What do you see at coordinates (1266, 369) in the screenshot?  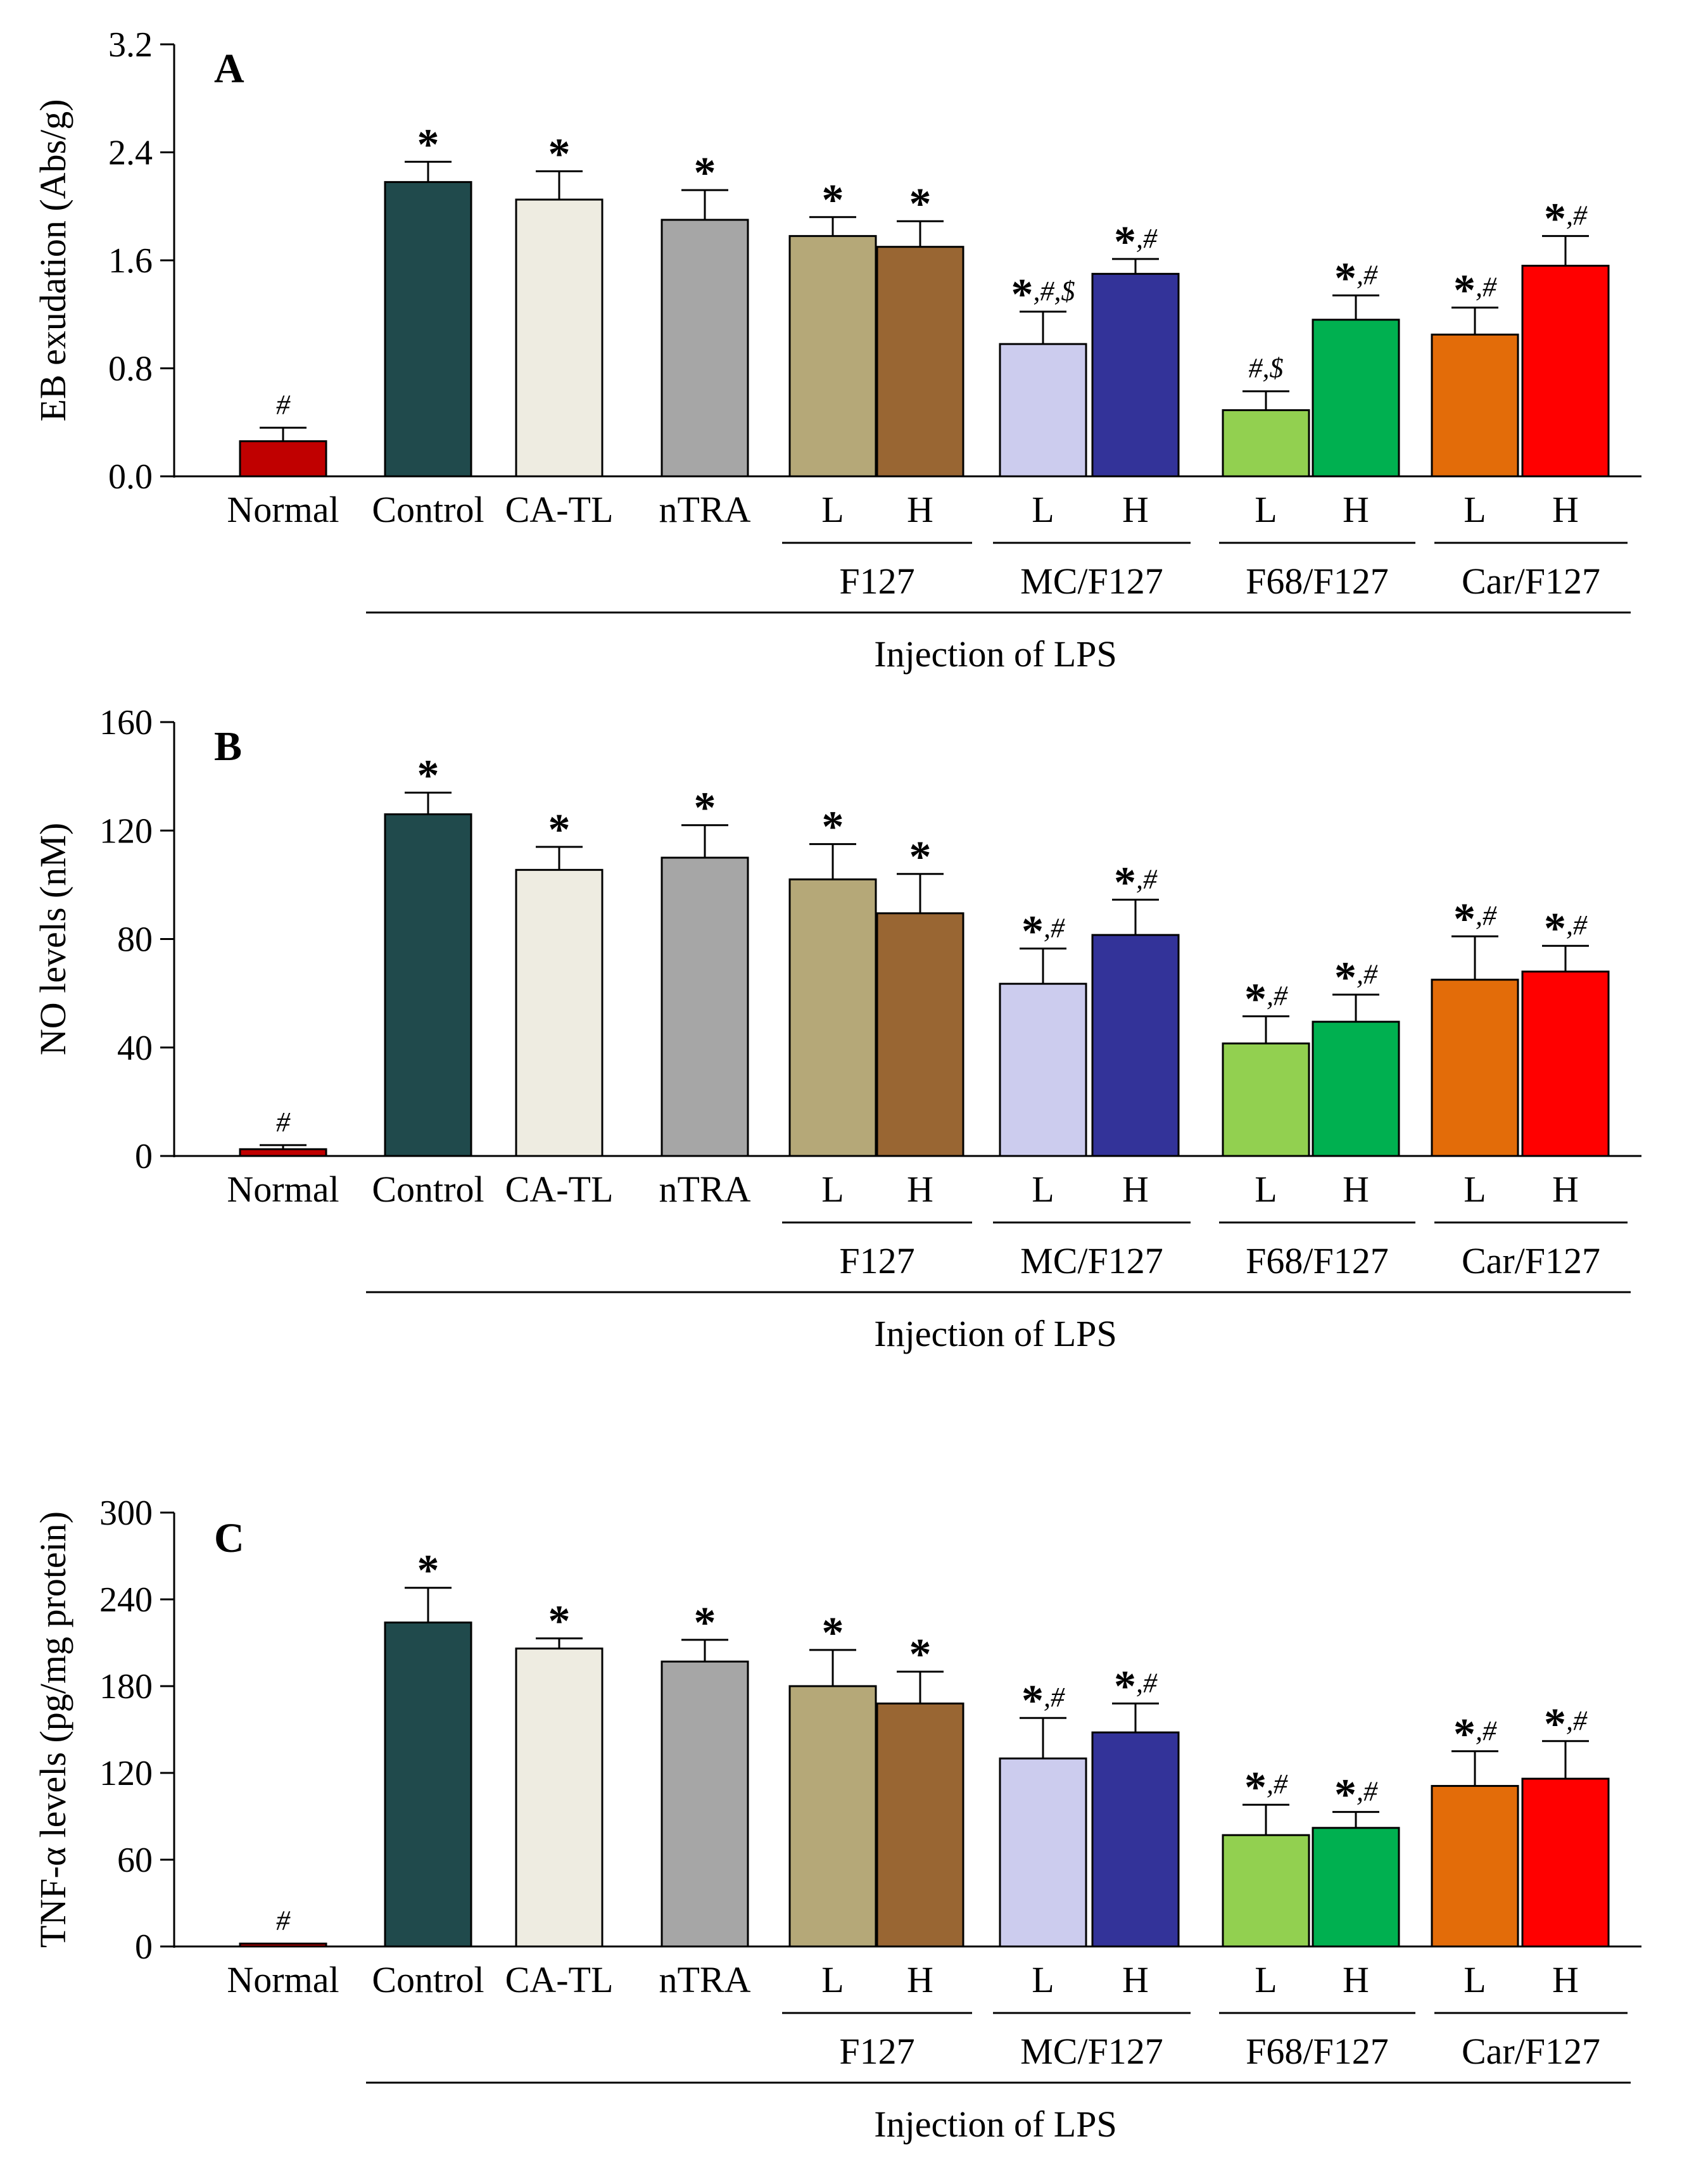 I see `significance-symbol: #,$` at bounding box center [1266, 369].